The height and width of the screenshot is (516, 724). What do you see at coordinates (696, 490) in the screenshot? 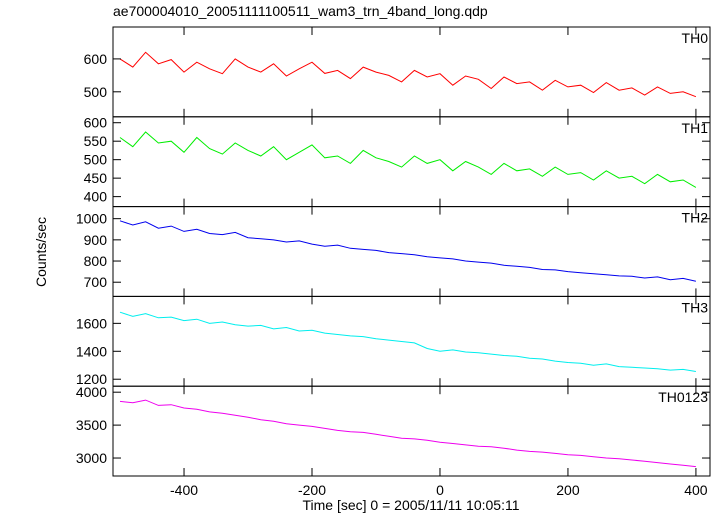
I see `x-tick-label: 400` at bounding box center [696, 490].